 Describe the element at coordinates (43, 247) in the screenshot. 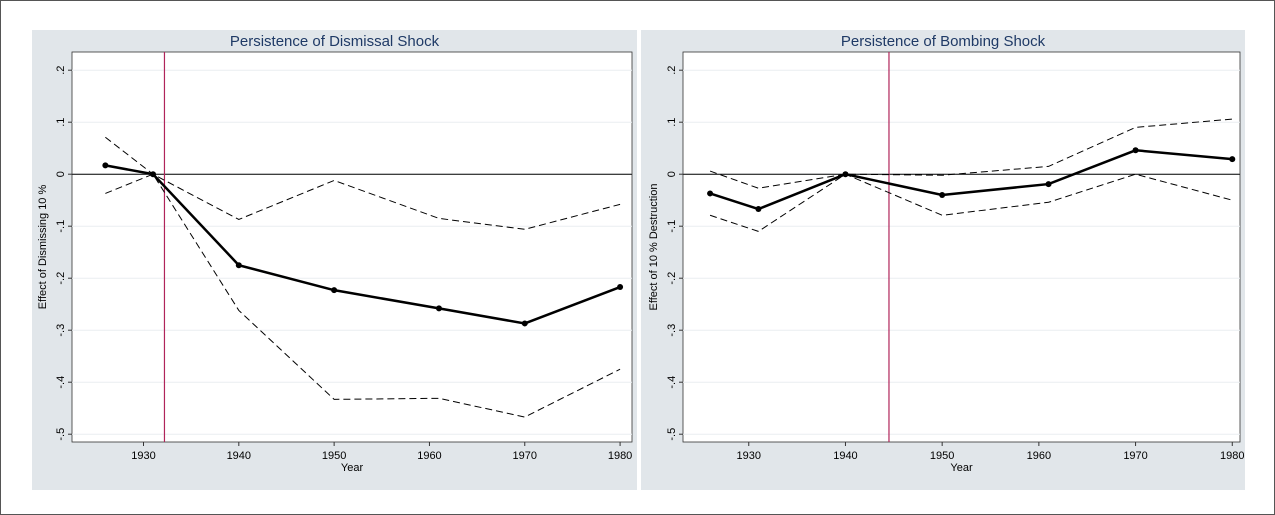

I see `y-axis-title: Effect of Dismissing 10 %` at that location.